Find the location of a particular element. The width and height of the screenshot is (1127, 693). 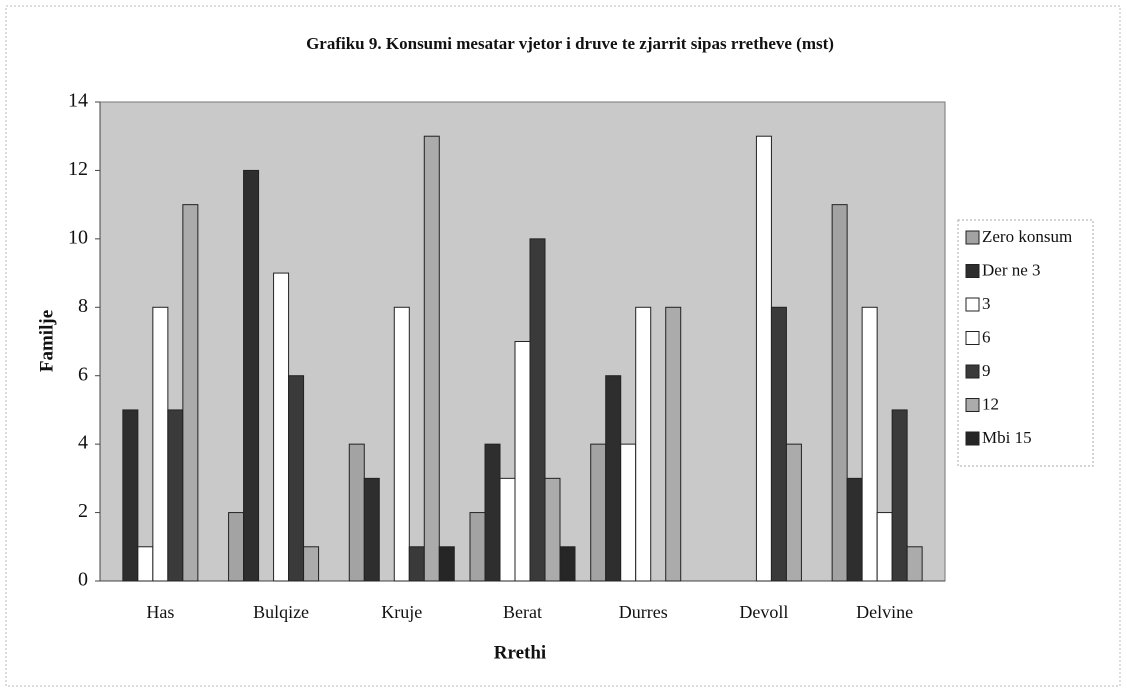

legend-label: 12 is located at coordinates (990, 403).